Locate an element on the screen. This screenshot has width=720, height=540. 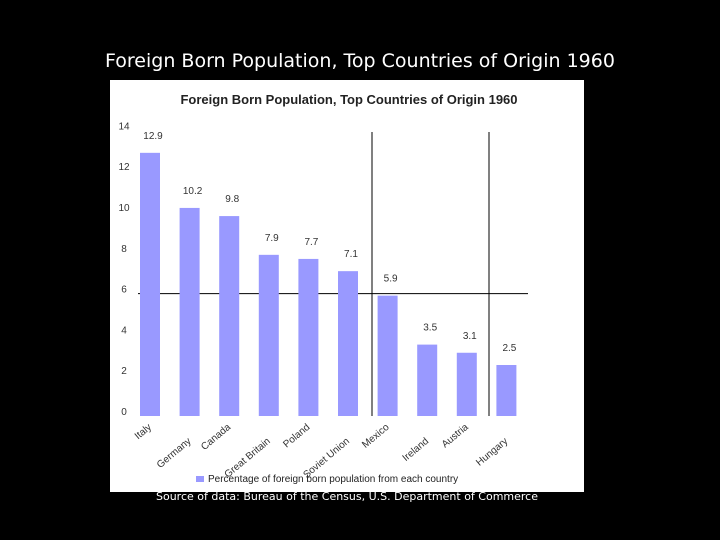
x-tick-label: Poland is located at coordinates (296, 436).